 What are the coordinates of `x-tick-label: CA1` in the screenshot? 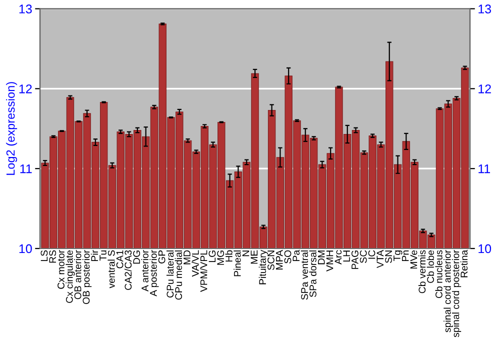 It's located at (120, 259).